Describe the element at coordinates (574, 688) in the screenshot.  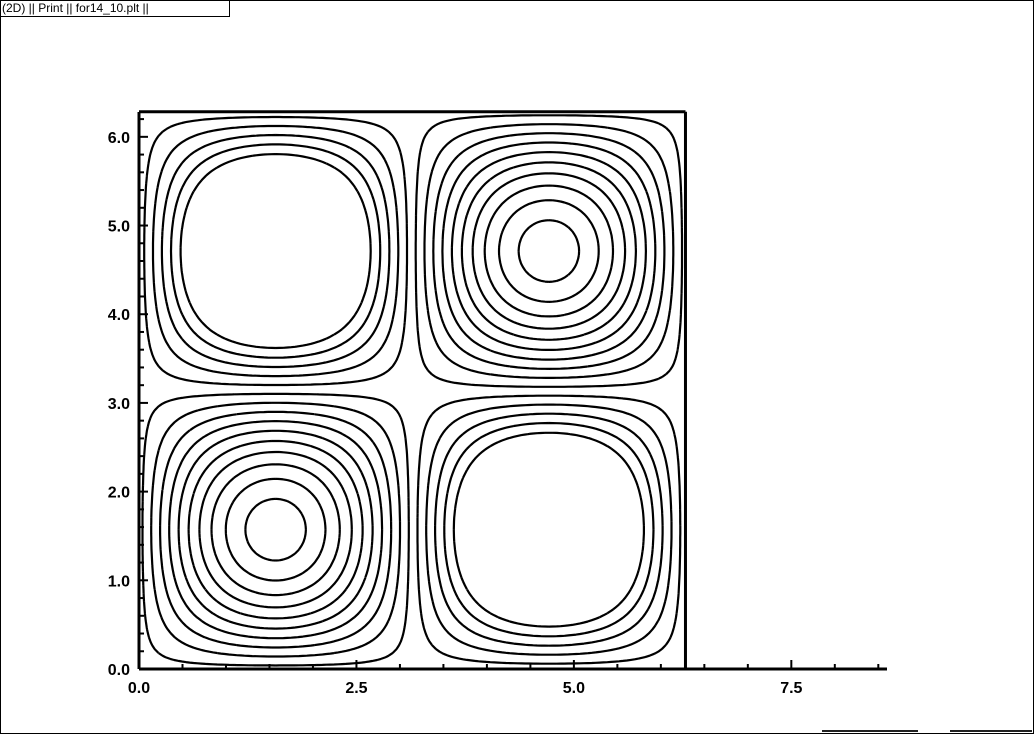
I see `x-tick-label: 5.0` at that location.